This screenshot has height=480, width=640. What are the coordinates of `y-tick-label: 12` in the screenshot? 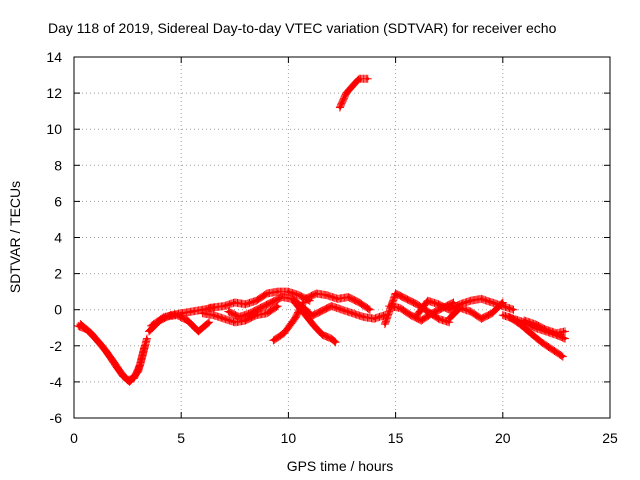 It's located at (54, 93).